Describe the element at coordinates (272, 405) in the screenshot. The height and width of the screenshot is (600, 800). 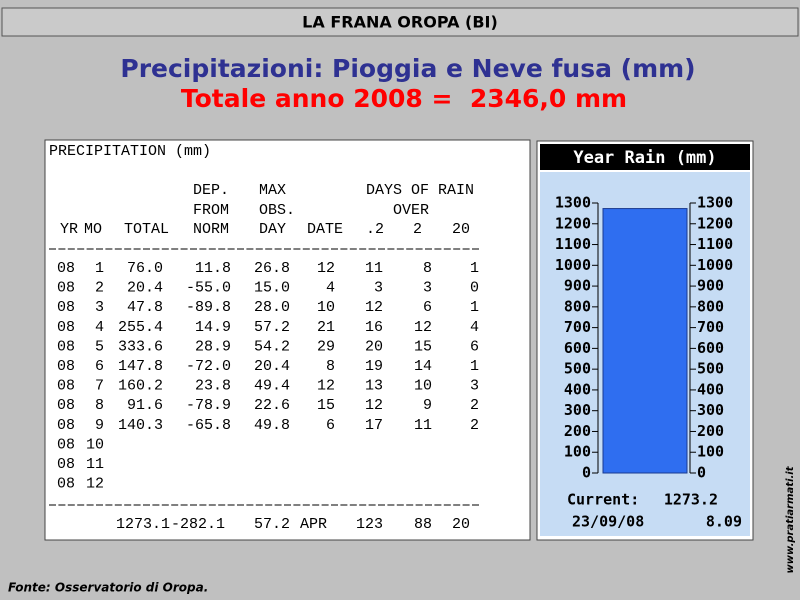
I see `table-cell: 22.6` at that location.